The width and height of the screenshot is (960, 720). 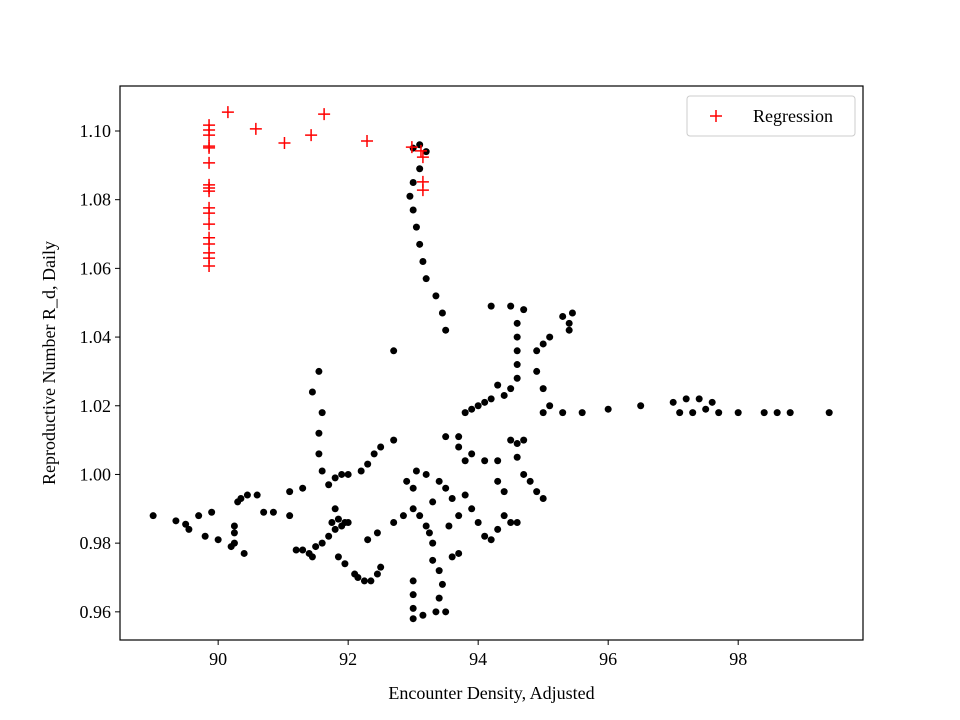 I want to click on y-tick-label: 1.06, so click(x=96, y=268).